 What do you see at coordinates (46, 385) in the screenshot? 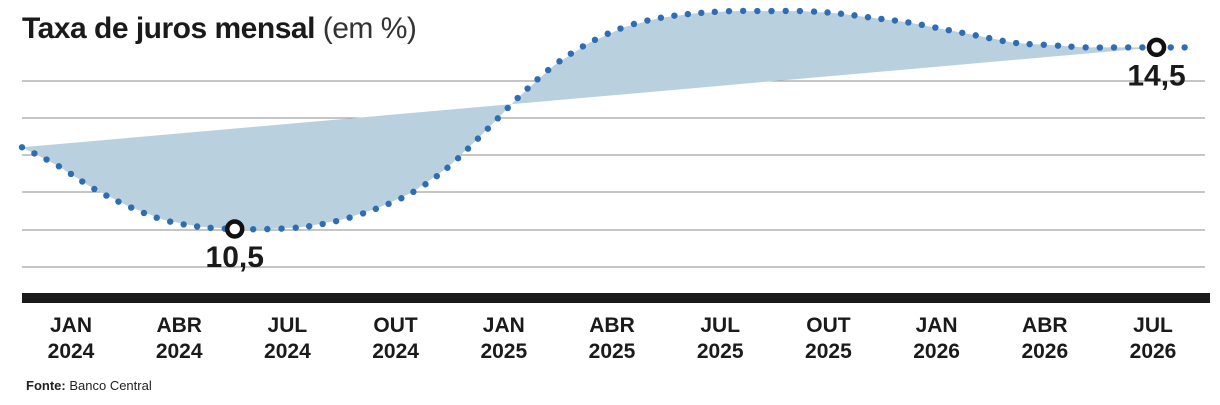
I see `source-label: Fonte:` at bounding box center [46, 385].